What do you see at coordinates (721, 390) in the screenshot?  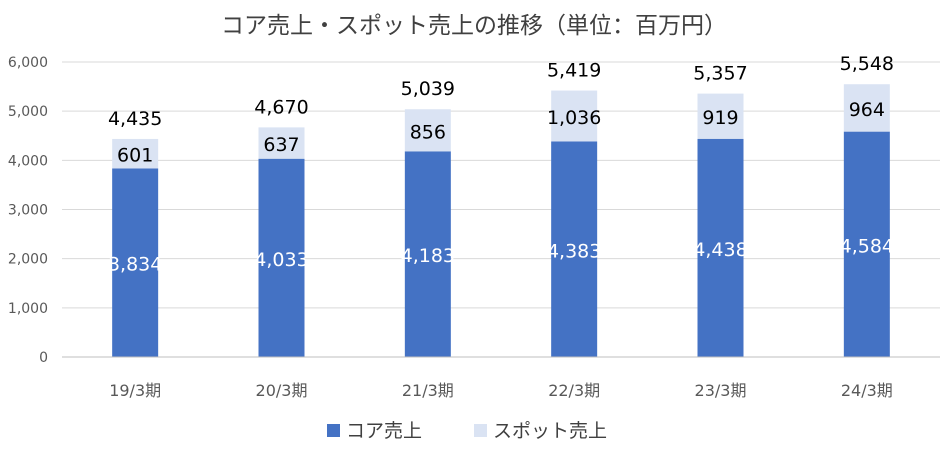 I see `x-tick-label: 23/3期` at bounding box center [721, 390].